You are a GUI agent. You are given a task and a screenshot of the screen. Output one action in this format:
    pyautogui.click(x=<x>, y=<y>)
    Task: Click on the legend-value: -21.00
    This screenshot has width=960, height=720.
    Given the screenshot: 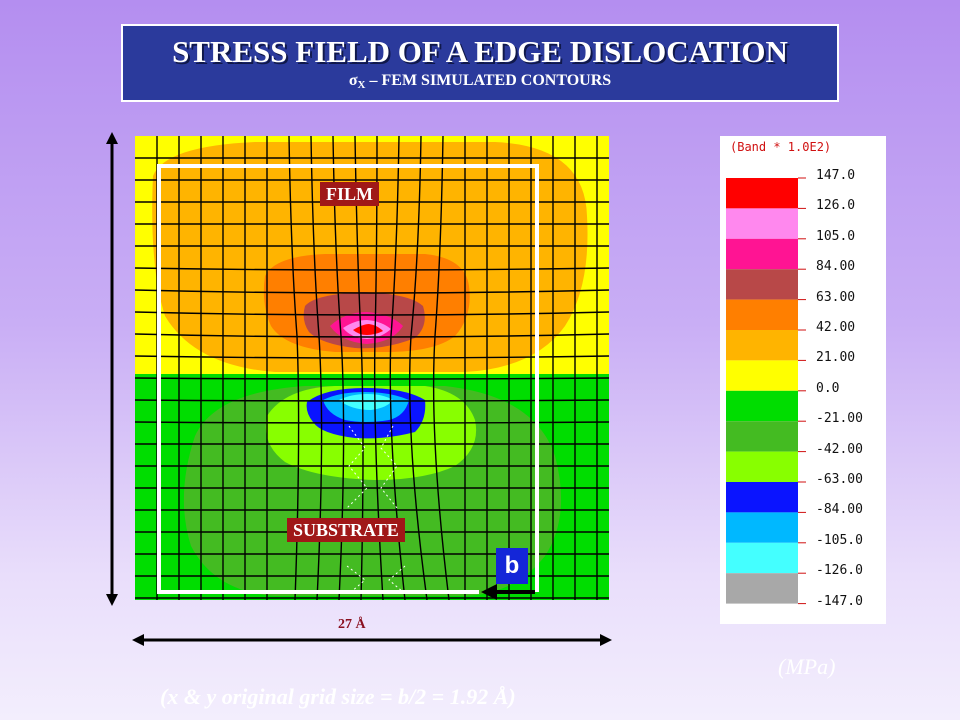 What is the action you would take?
    pyautogui.click(x=839, y=419)
    